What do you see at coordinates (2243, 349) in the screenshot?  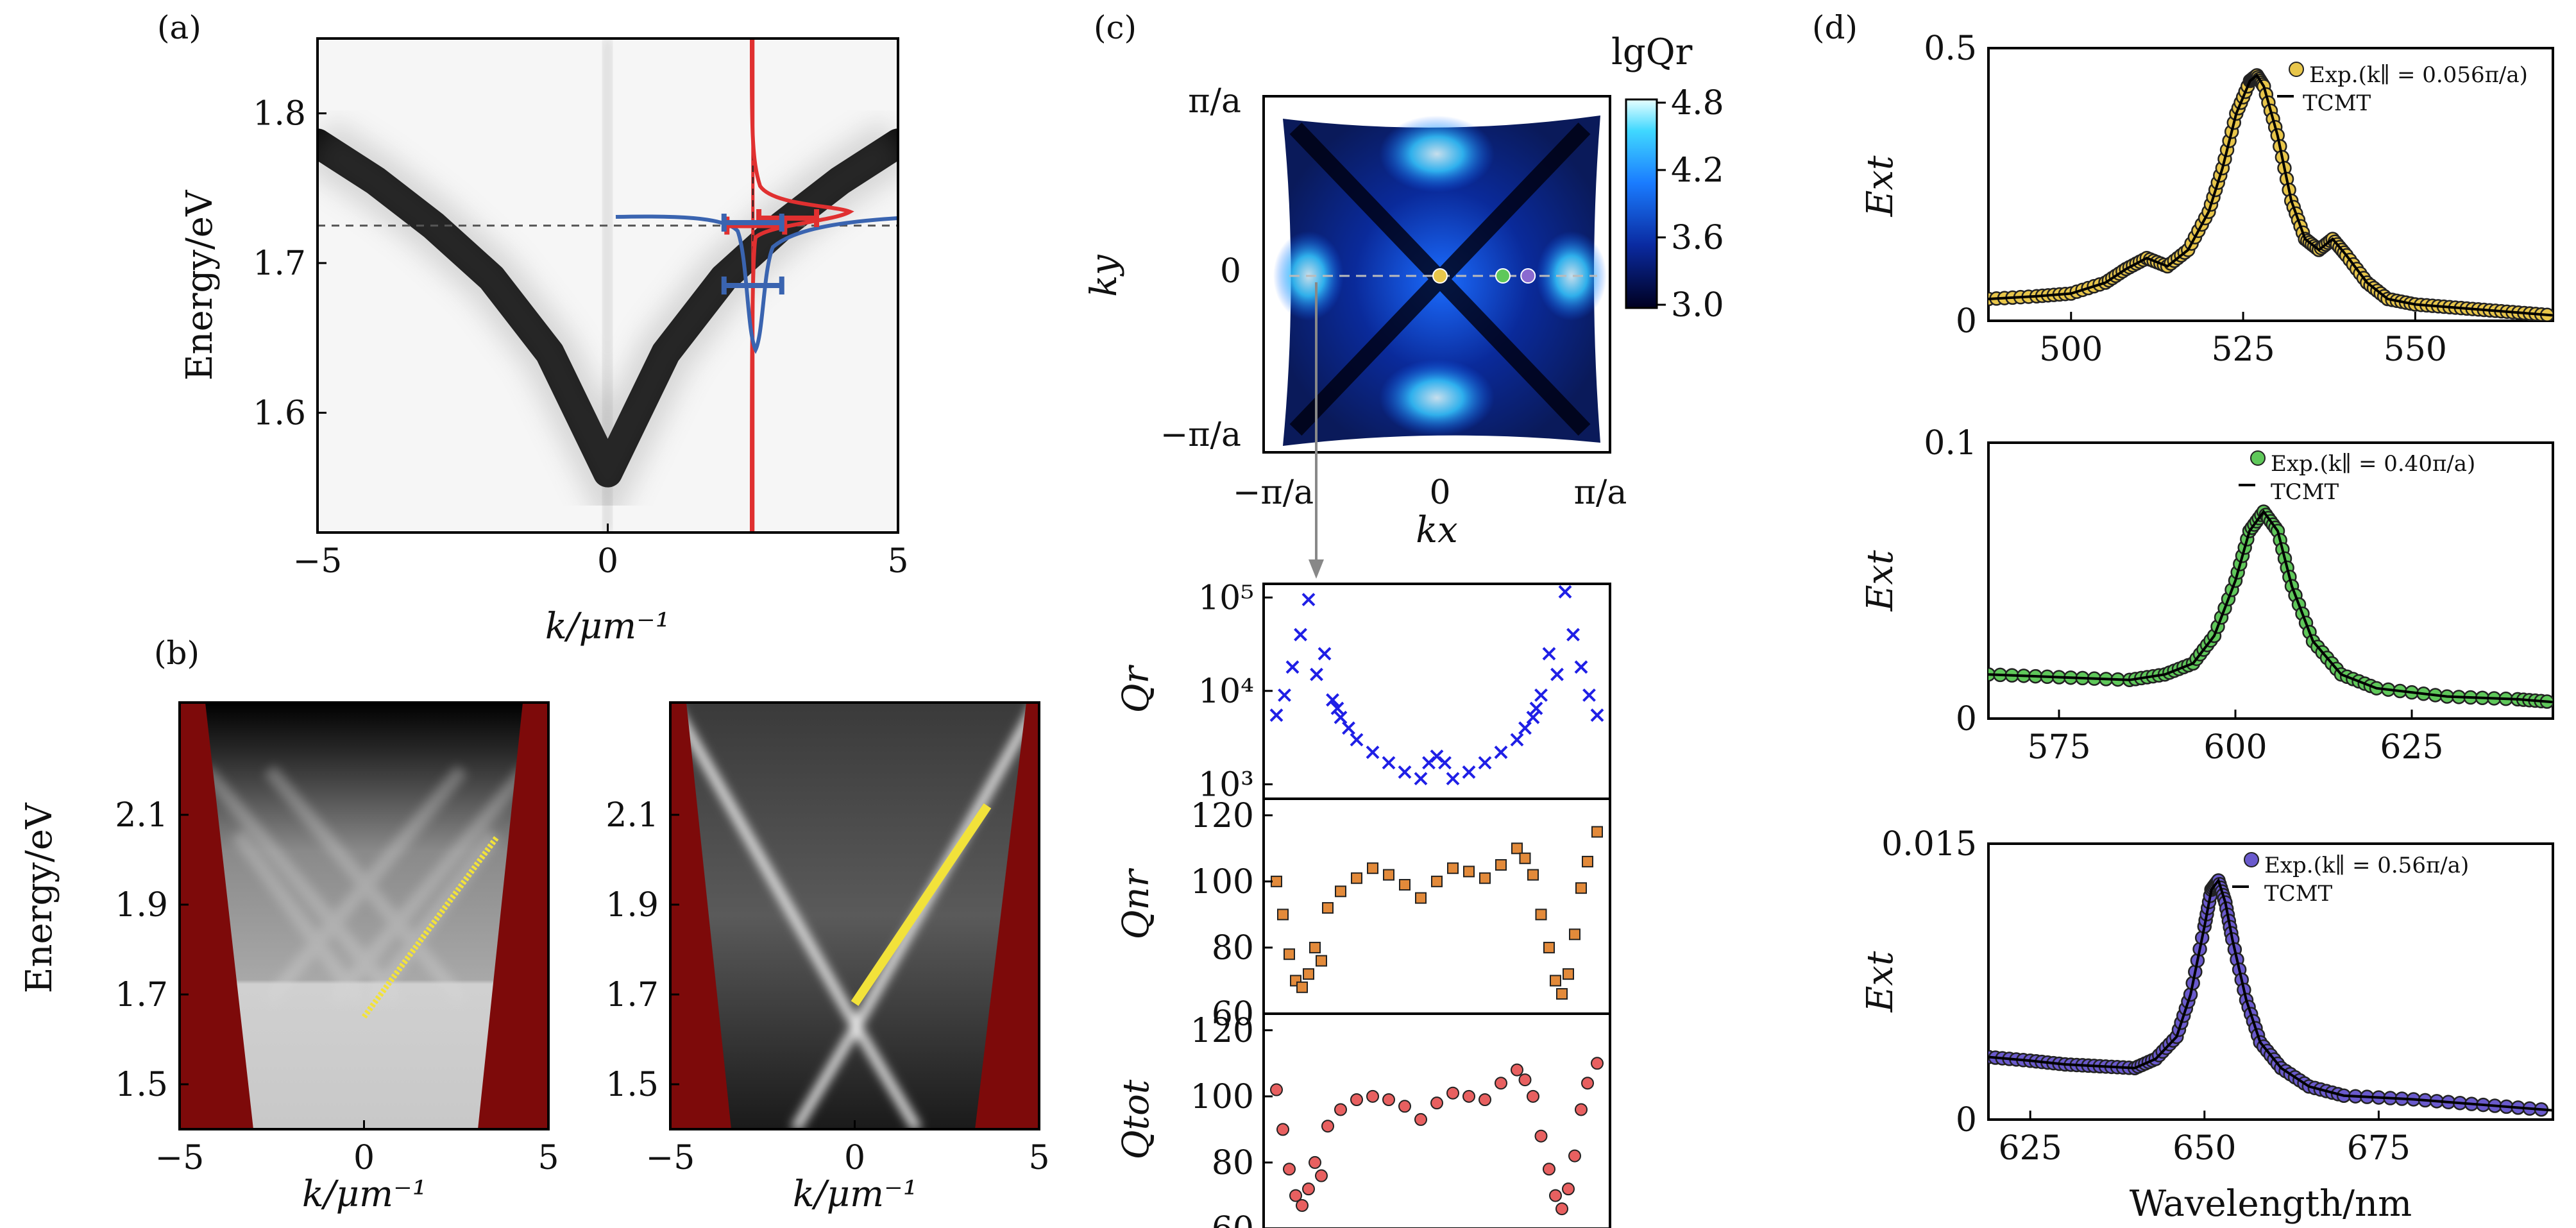 I see `panel-d-top-xtick-label: 525` at bounding box center [2243, 349].